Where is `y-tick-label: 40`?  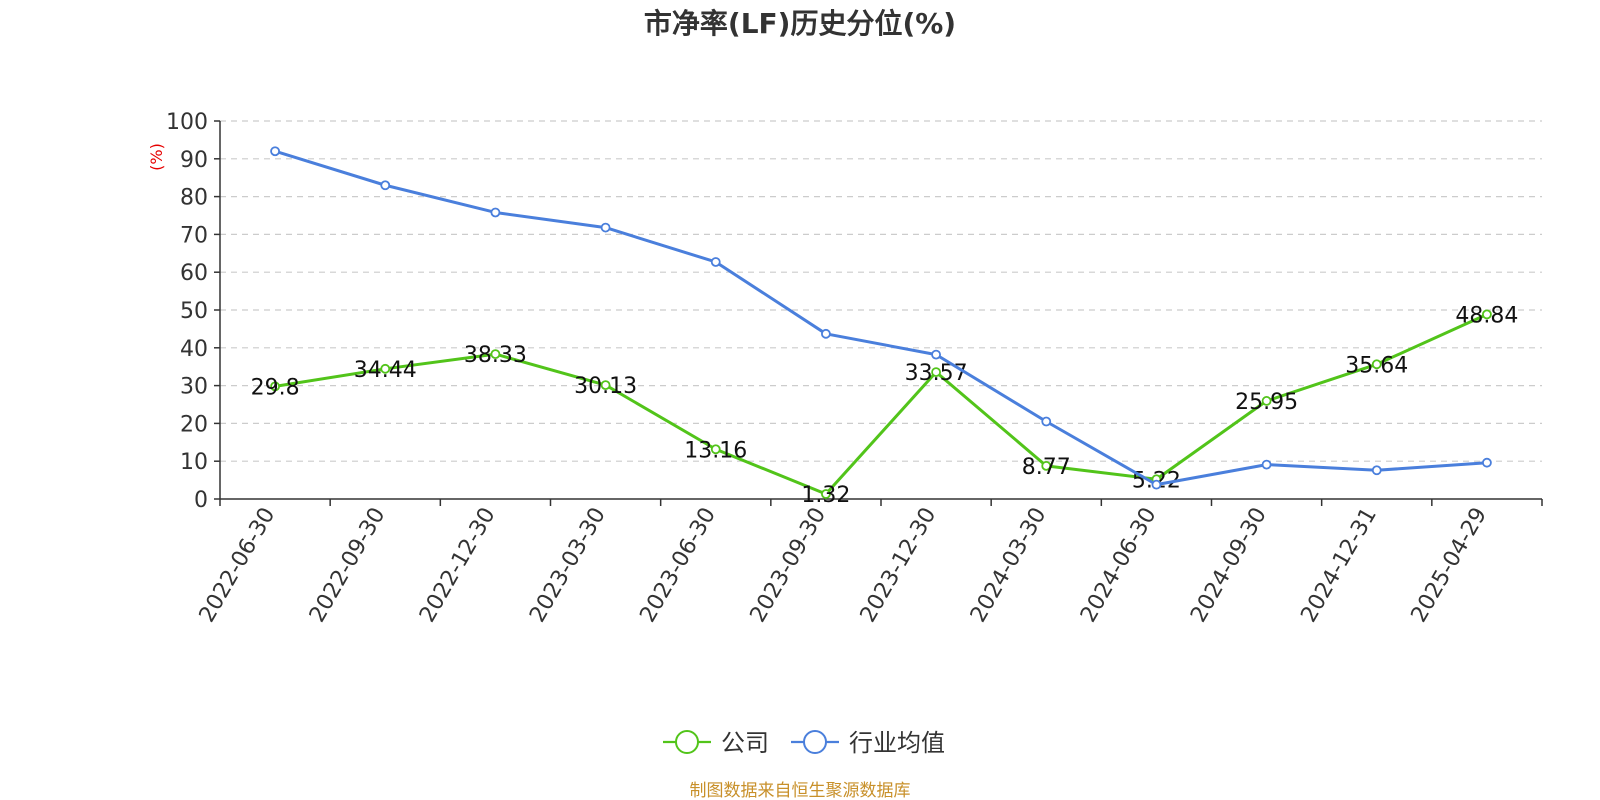 y-tick-label: 40 is located at coordinates (194, 349).